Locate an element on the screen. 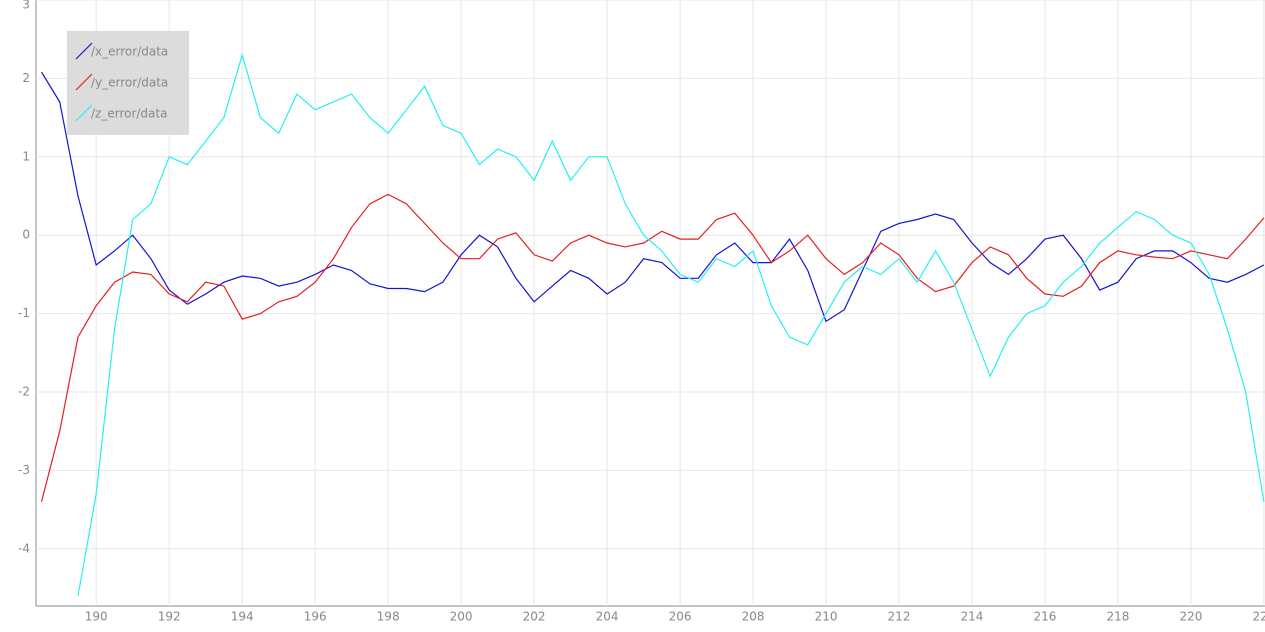 This screenshot has width=1265, height=632. y-tick-label: 3 is located at coordinates (26, 6).